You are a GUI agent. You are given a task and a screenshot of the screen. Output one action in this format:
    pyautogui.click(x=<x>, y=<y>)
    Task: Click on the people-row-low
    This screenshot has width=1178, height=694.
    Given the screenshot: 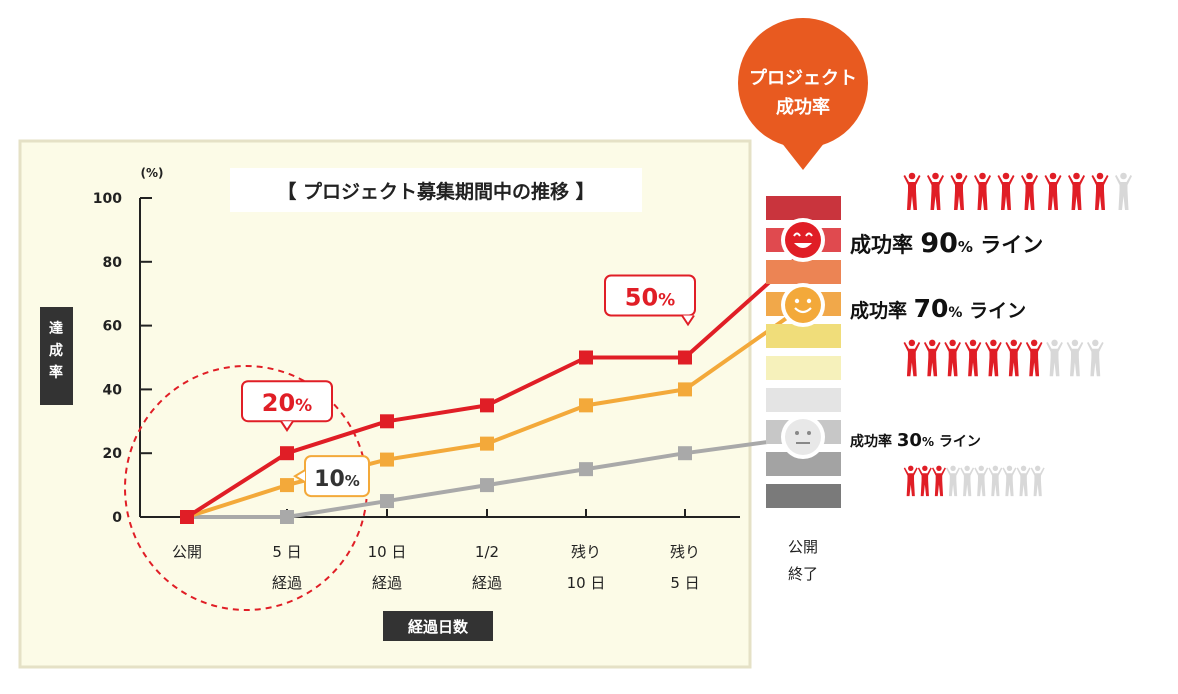 What is the action you would take?
    pyautogui.click(x=974, y=481)
    